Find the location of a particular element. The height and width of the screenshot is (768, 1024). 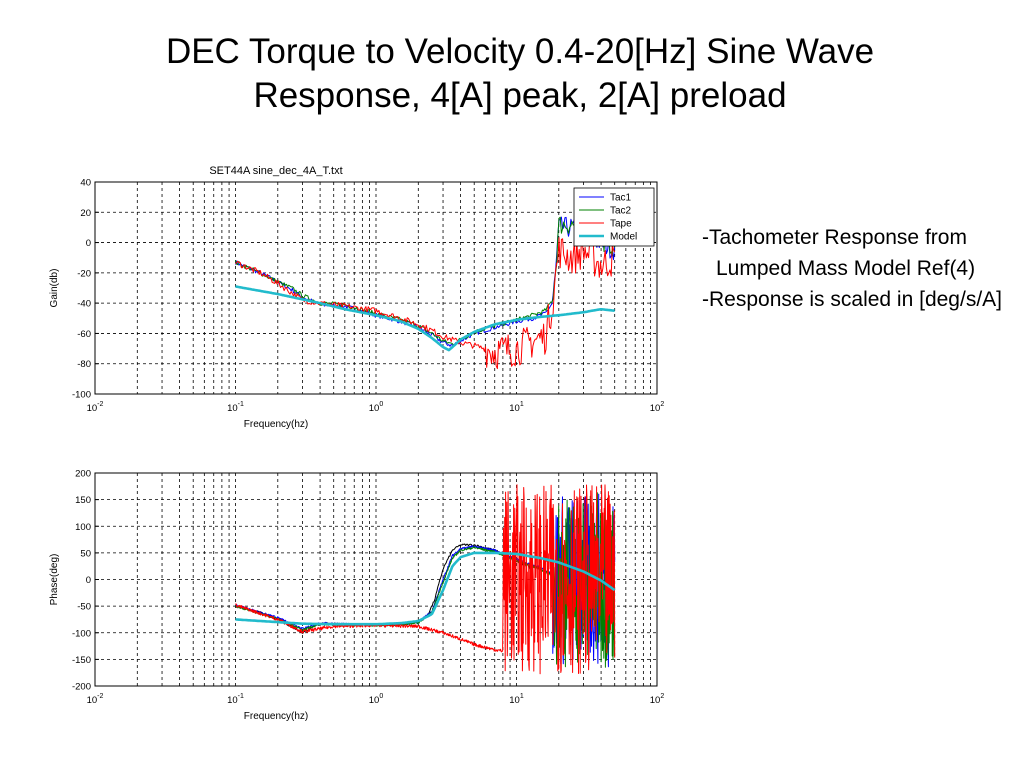

y-tick-label: -40 is located at coordinates (84, 304).